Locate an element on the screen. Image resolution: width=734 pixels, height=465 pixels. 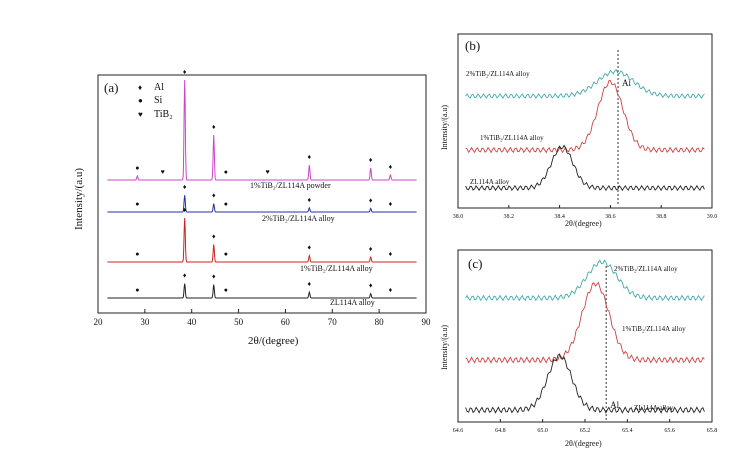
zoom-xtick-label: 65.4 is located at coordinates (627, 431).